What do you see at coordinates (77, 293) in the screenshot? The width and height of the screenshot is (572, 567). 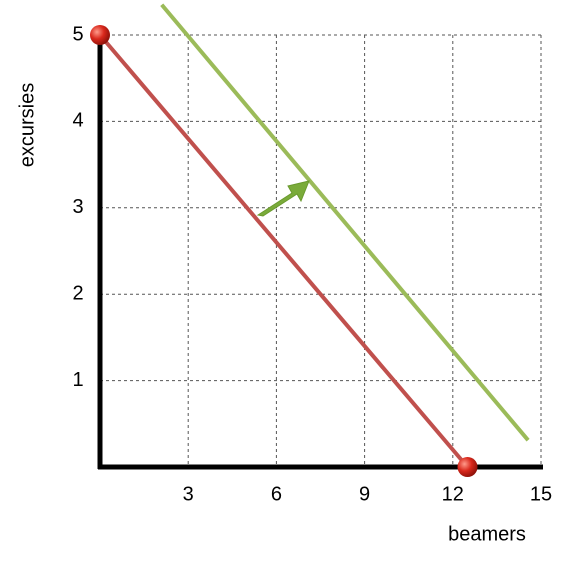 I see `y-tick-label: 2` at bounding box center [77, 293].